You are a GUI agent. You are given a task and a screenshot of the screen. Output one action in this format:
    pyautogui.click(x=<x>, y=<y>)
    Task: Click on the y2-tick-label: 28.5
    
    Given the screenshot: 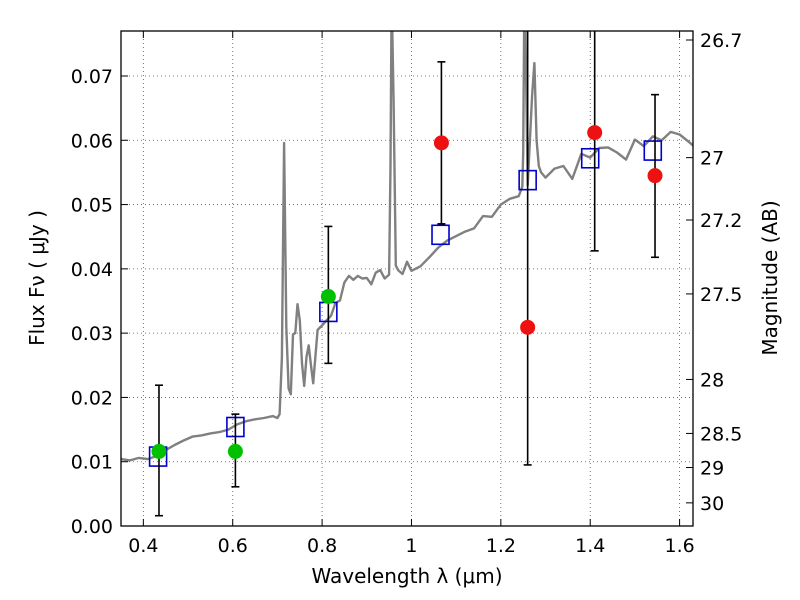 What is the action you would take?
    pyautogui.click(x=721, y=434)
    